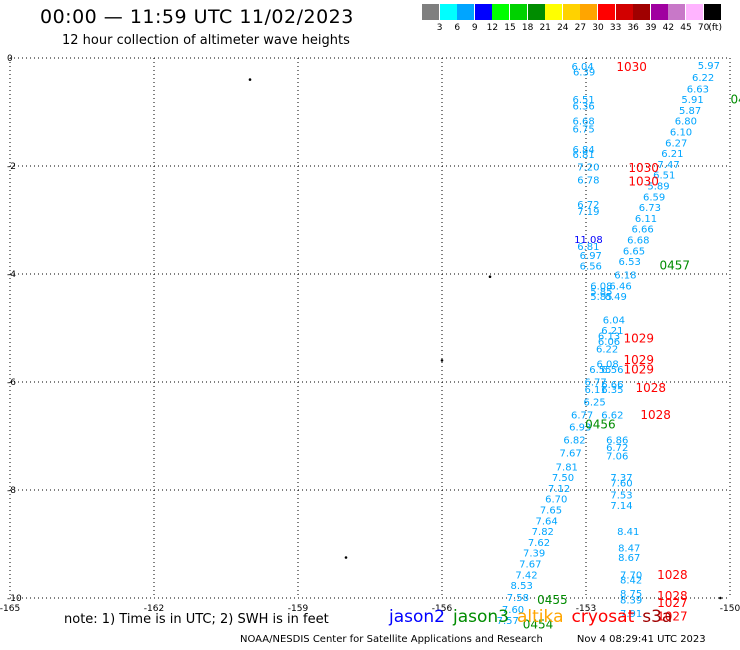 The width and height of the screenshot is (740, 650). Describe the element at coordinates (715, 28) in the screenshot. I see `color-scale-unit: (ft)` at that location.